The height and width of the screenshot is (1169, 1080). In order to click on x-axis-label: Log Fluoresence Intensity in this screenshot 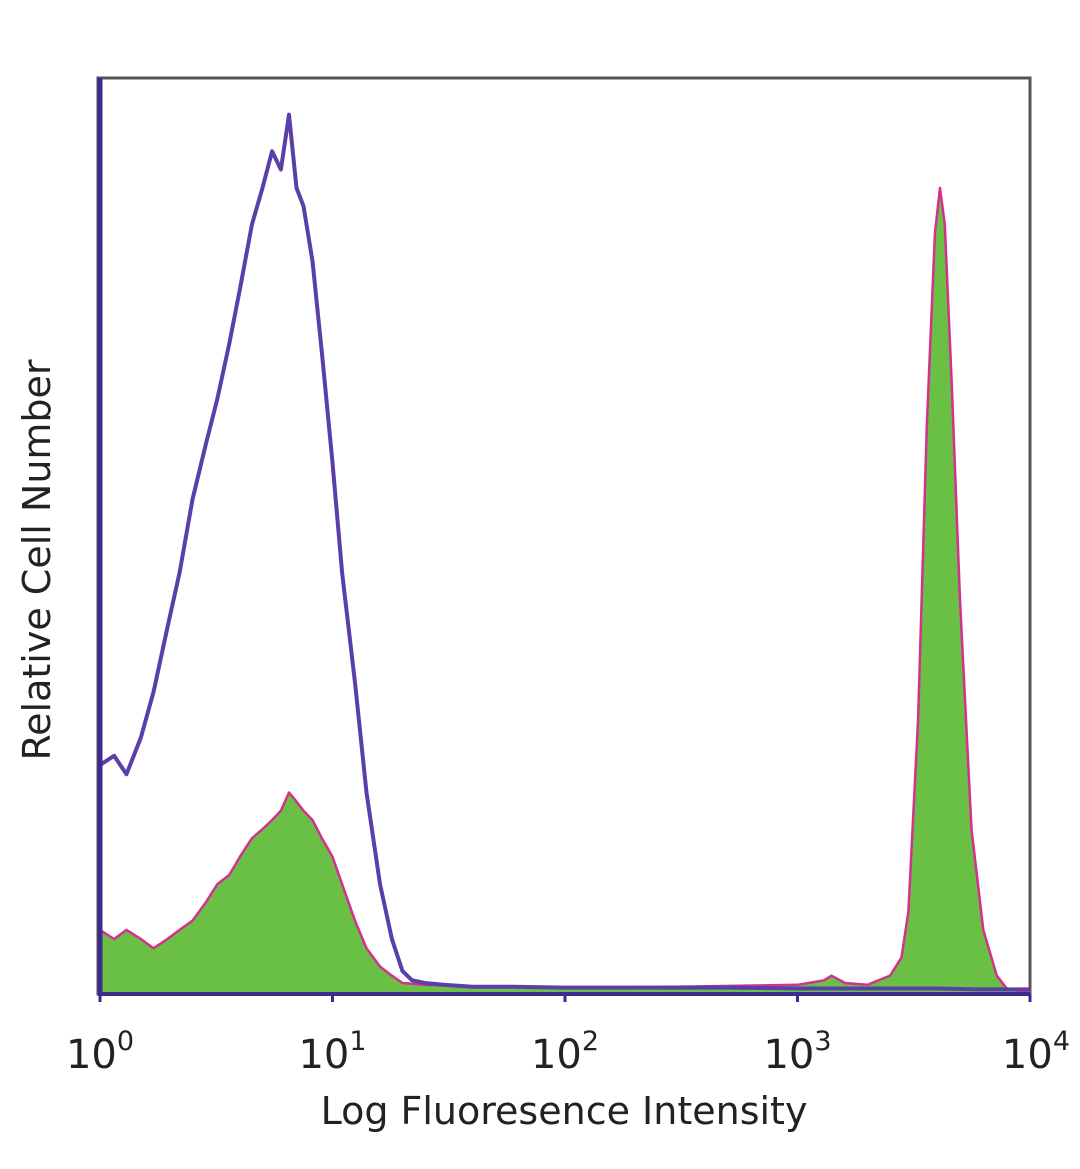, I will do `click(564, 1111)`.